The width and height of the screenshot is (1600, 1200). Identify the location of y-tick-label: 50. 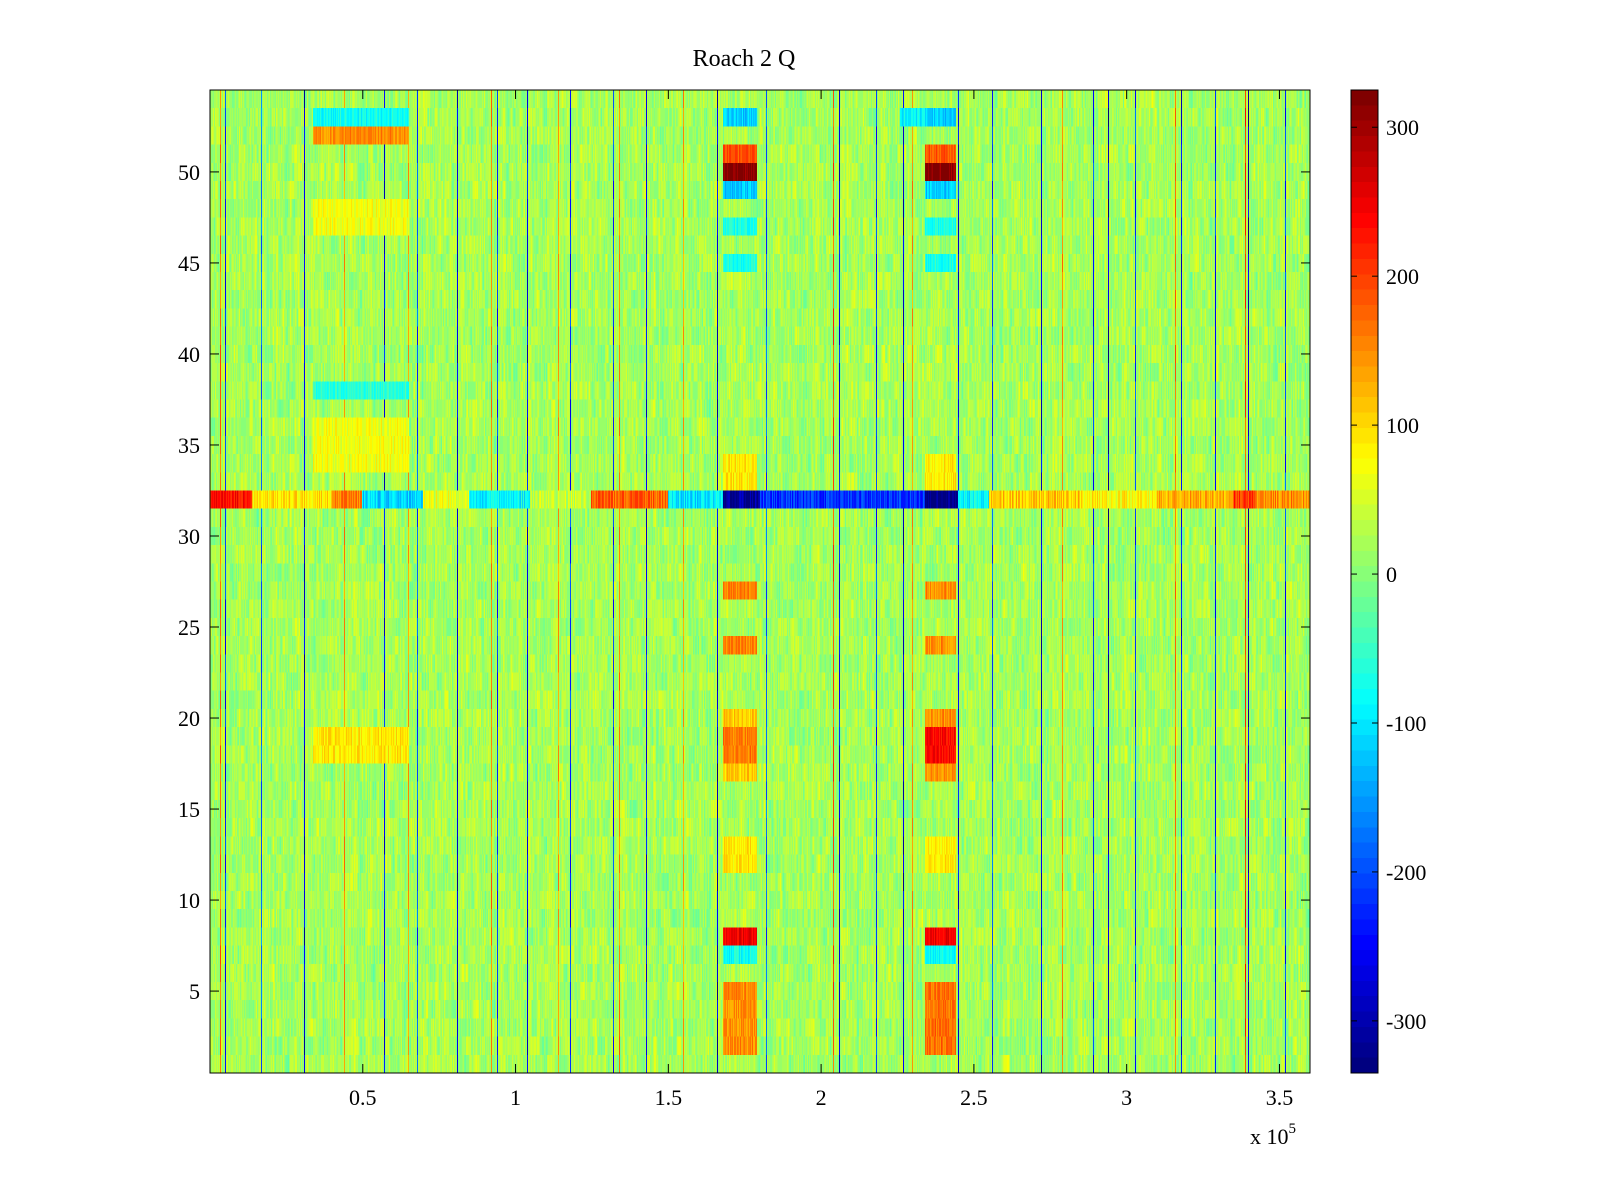
(189, 172).